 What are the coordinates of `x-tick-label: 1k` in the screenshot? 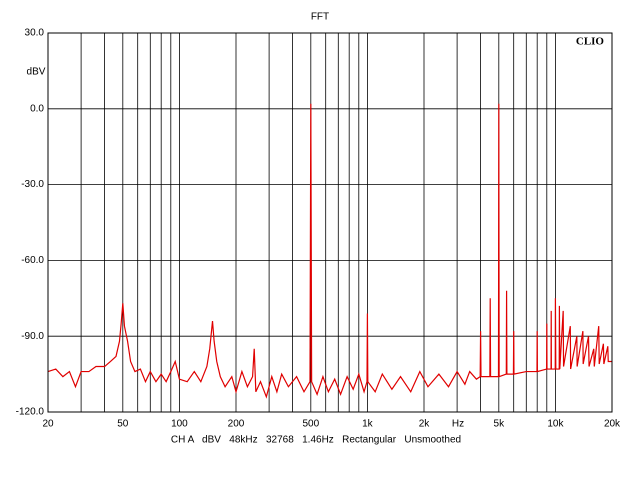 It's located at (368, 424).